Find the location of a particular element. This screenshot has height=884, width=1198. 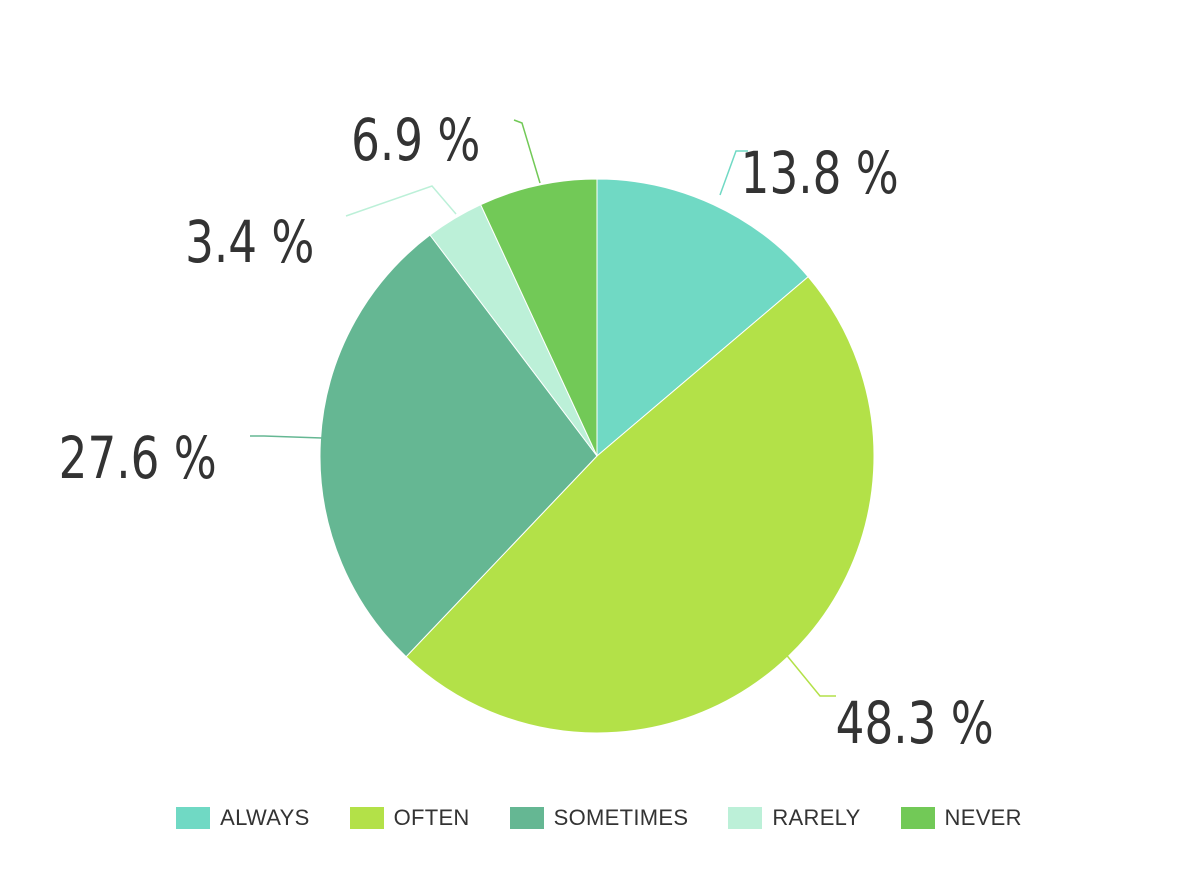

data-label-rarely: 3.4 % is located at coordinates (249, 243).